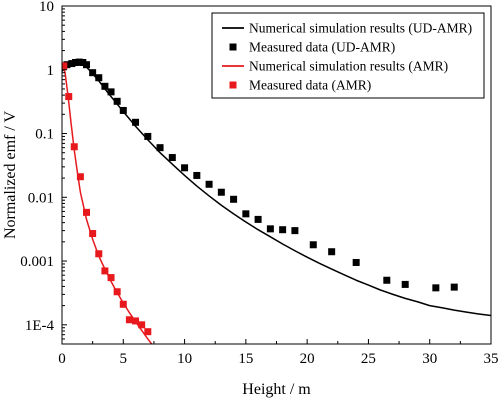 This screenshot has width=498, height=404. I want to click on x-tick-label: 15, so click(245, 359).